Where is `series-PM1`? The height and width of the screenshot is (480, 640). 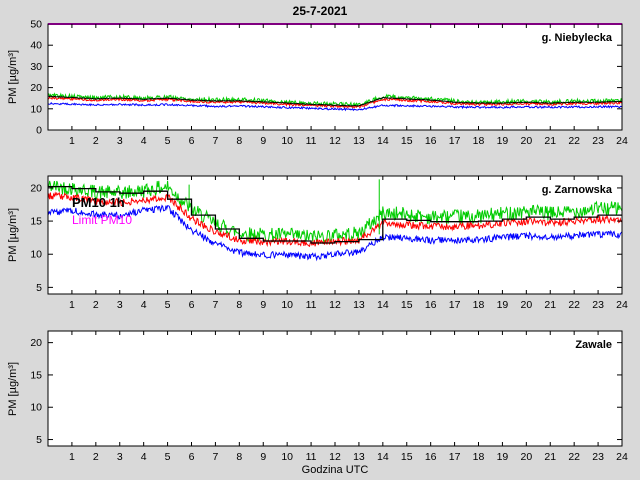 series-PM1 is located at coordinates (335, 233).